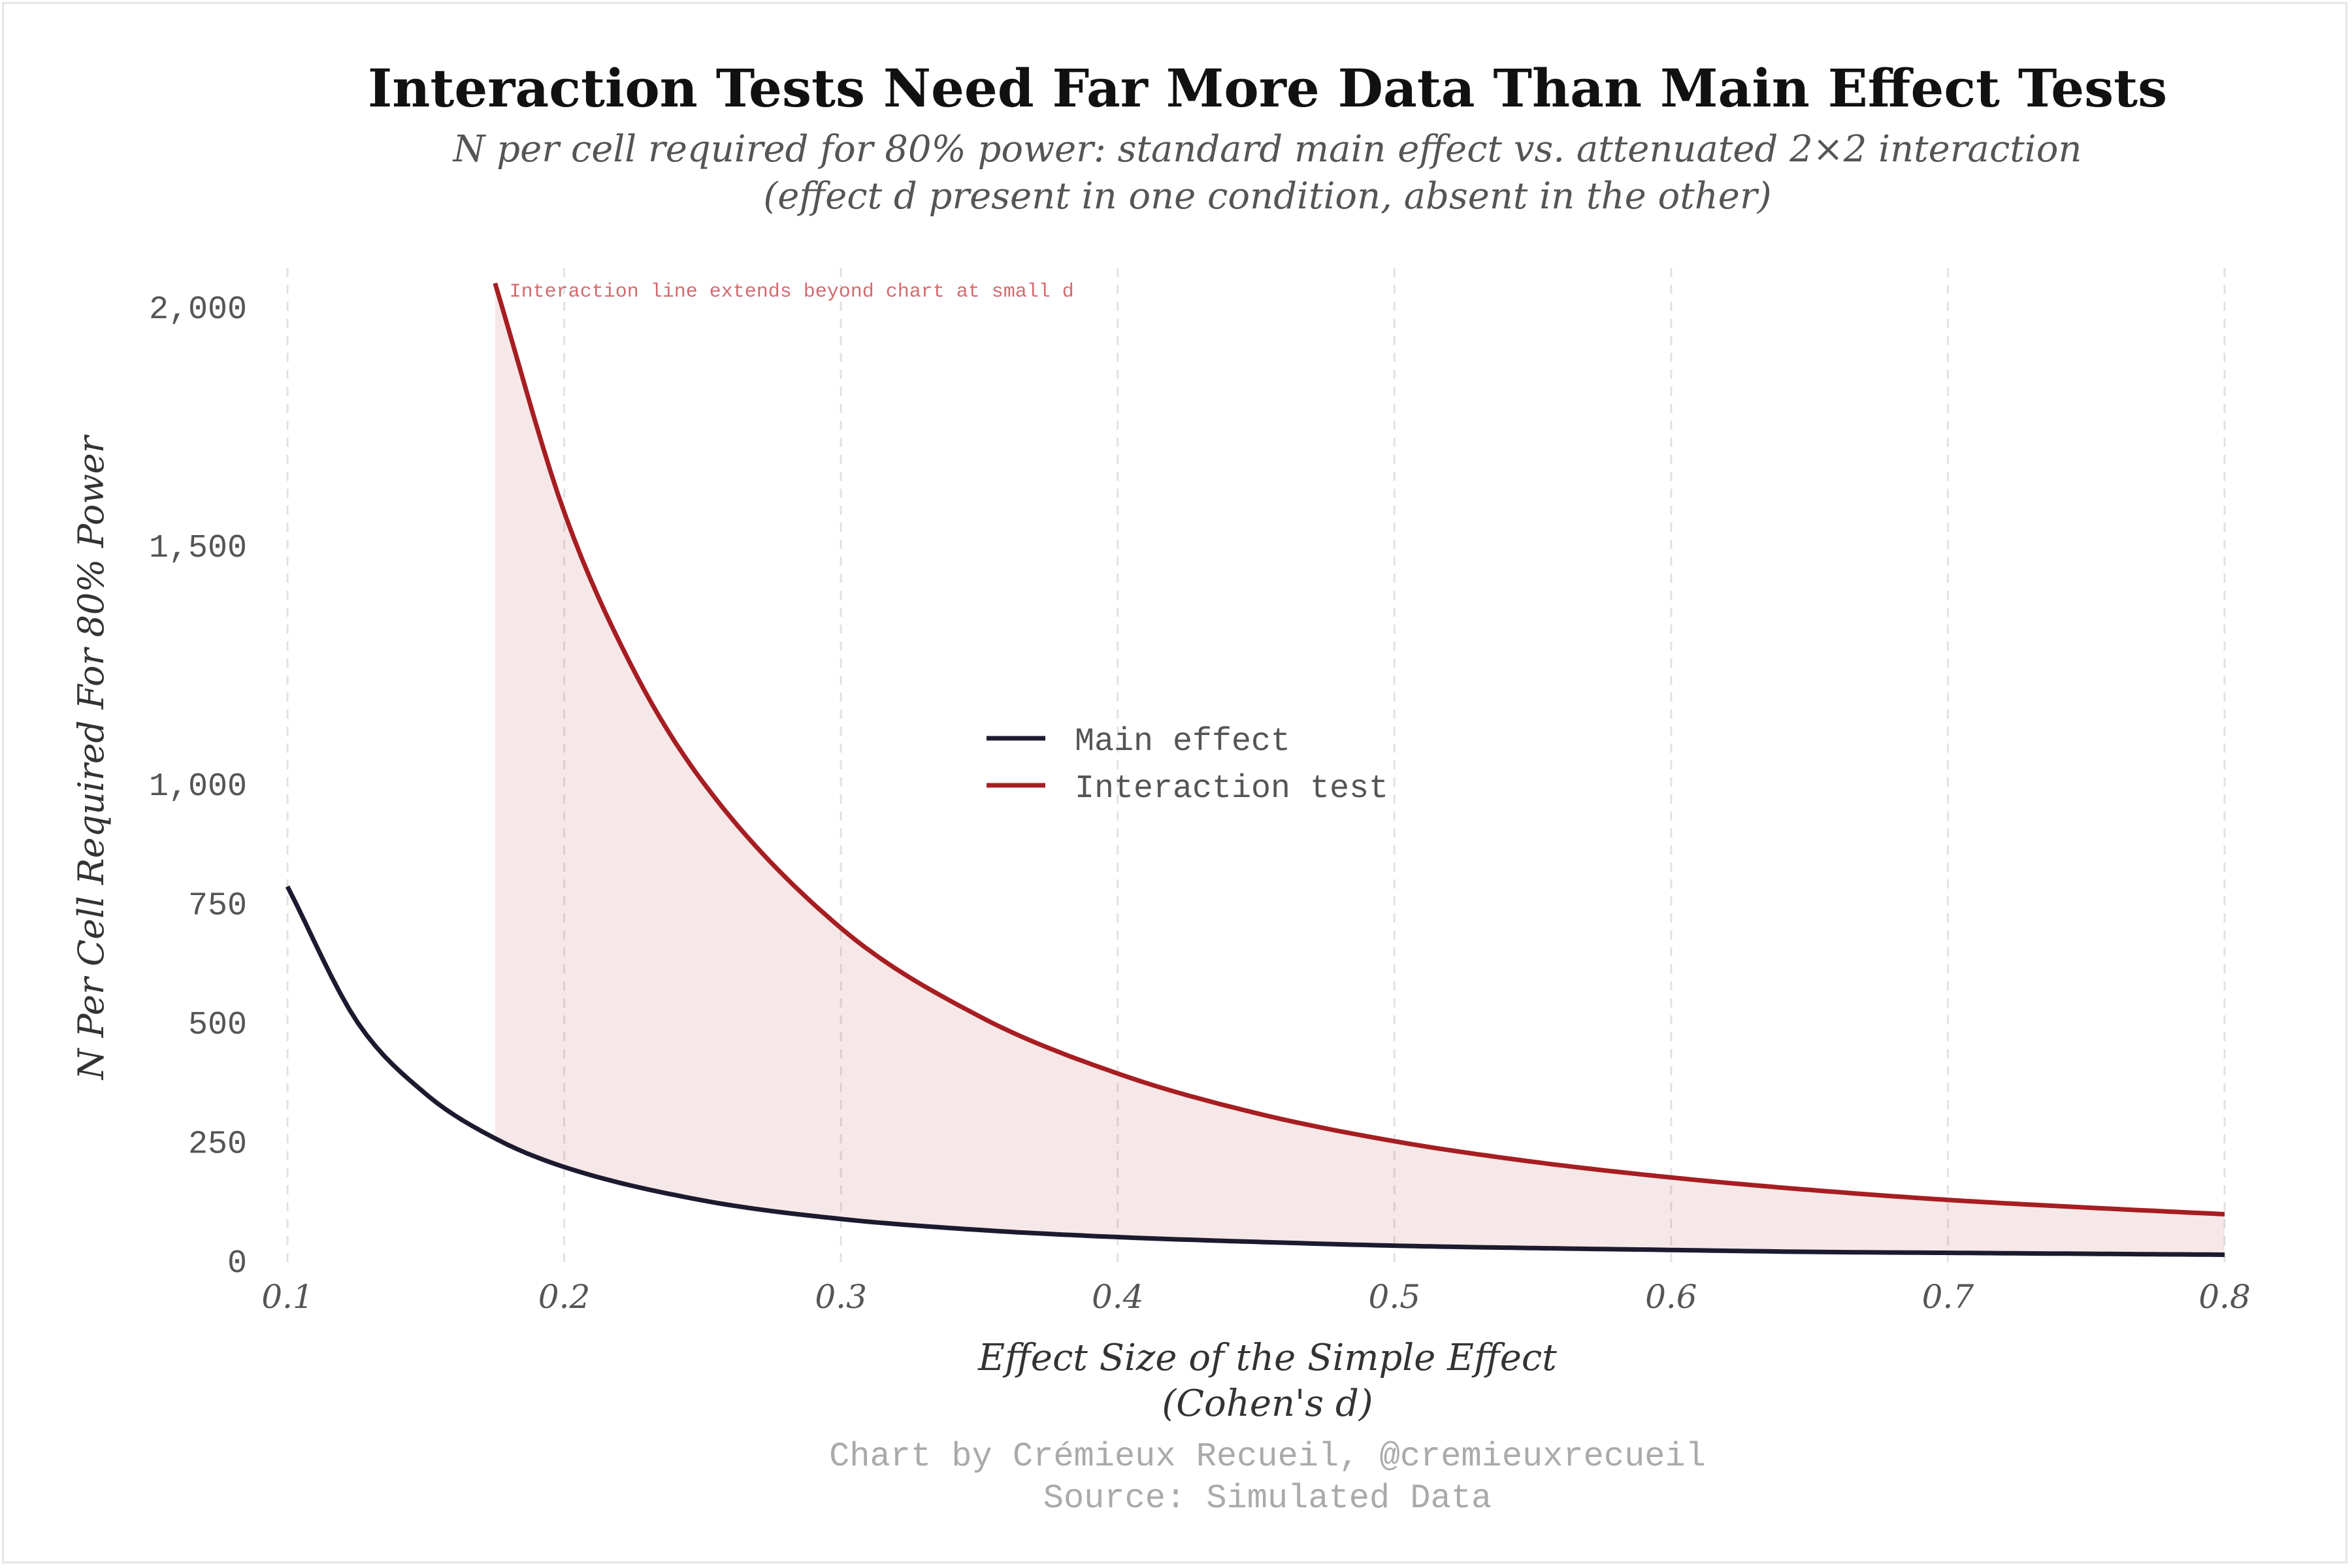 The image size is (2352, 1568). What do you see at coordinates (198, 548) in the screenshot?
I see `y-tick-label-5: 1,500` at bounding box center [198, 548].